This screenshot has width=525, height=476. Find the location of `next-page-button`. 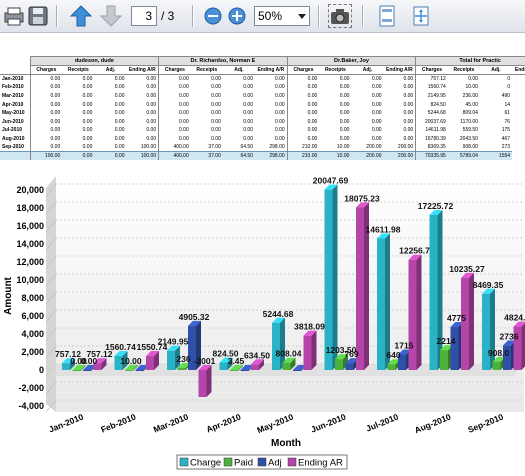

next-page-button is located at coordinates (111, 16).